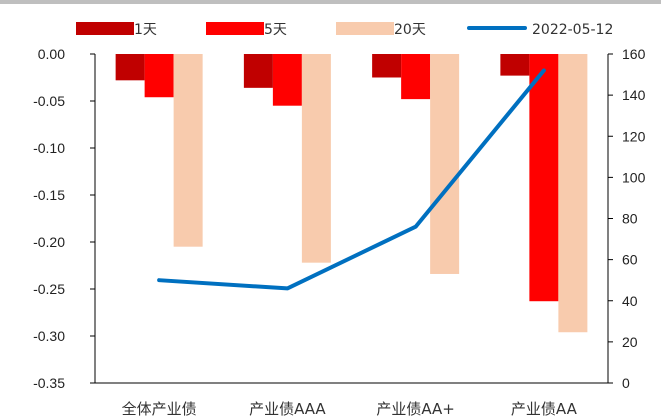  Describe the element at coordinates (634, 136) in the screenshot. I see `y-right-tick-label: 120` at that location.